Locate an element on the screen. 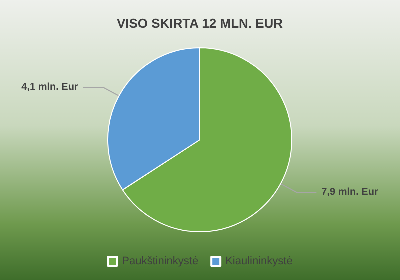 The image size is (400, 280). legend-label: Paukštininkystė is located at coordinates (160, 262).